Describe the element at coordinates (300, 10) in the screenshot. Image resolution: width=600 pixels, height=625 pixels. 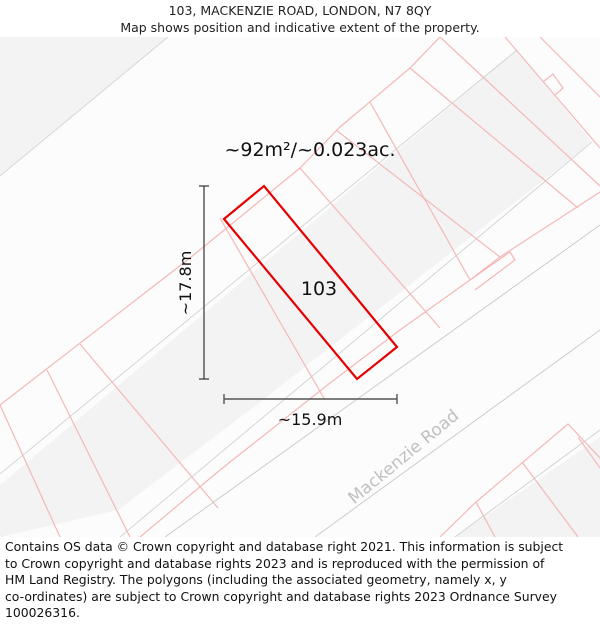
I see `property-address: 103, MACKENZIE ROAD, LONDON, N7 8QY` at that location.